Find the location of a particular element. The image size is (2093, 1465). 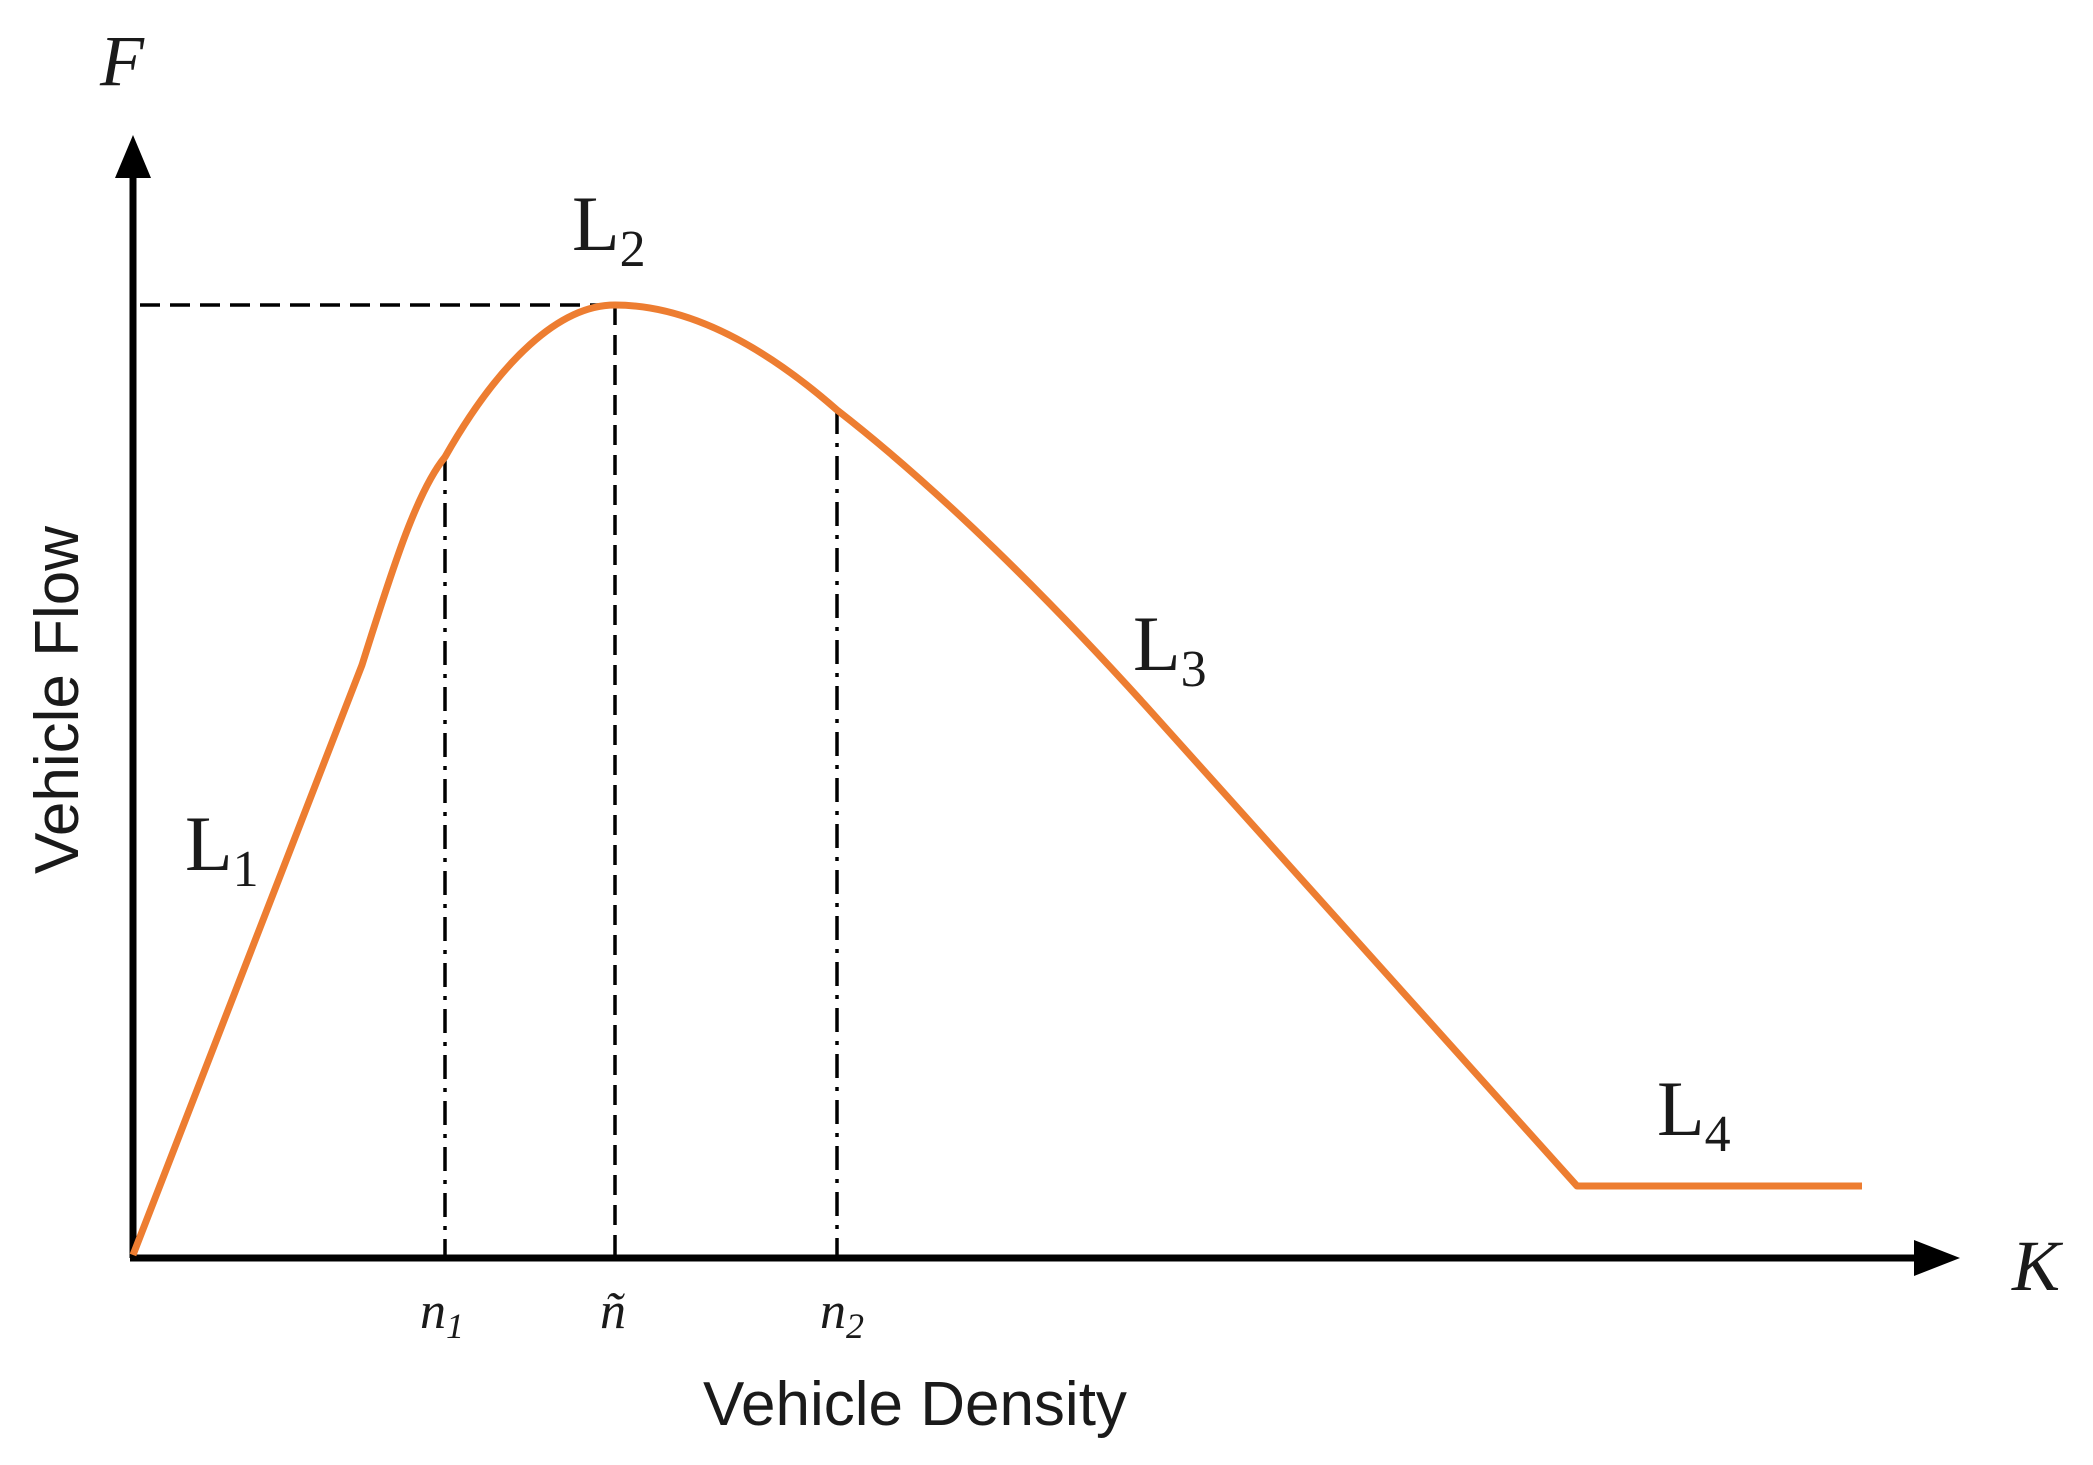

segment-label-L3: L3 is located at coordinates (1170, 649).